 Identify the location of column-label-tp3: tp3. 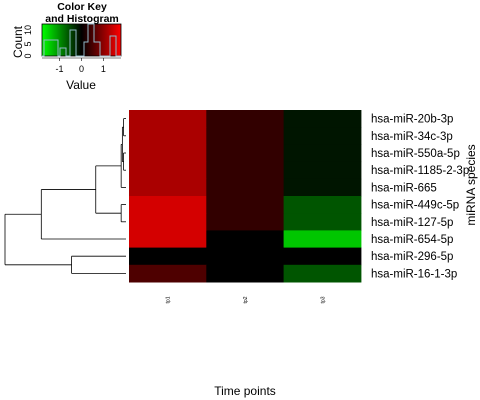
(323, 299).